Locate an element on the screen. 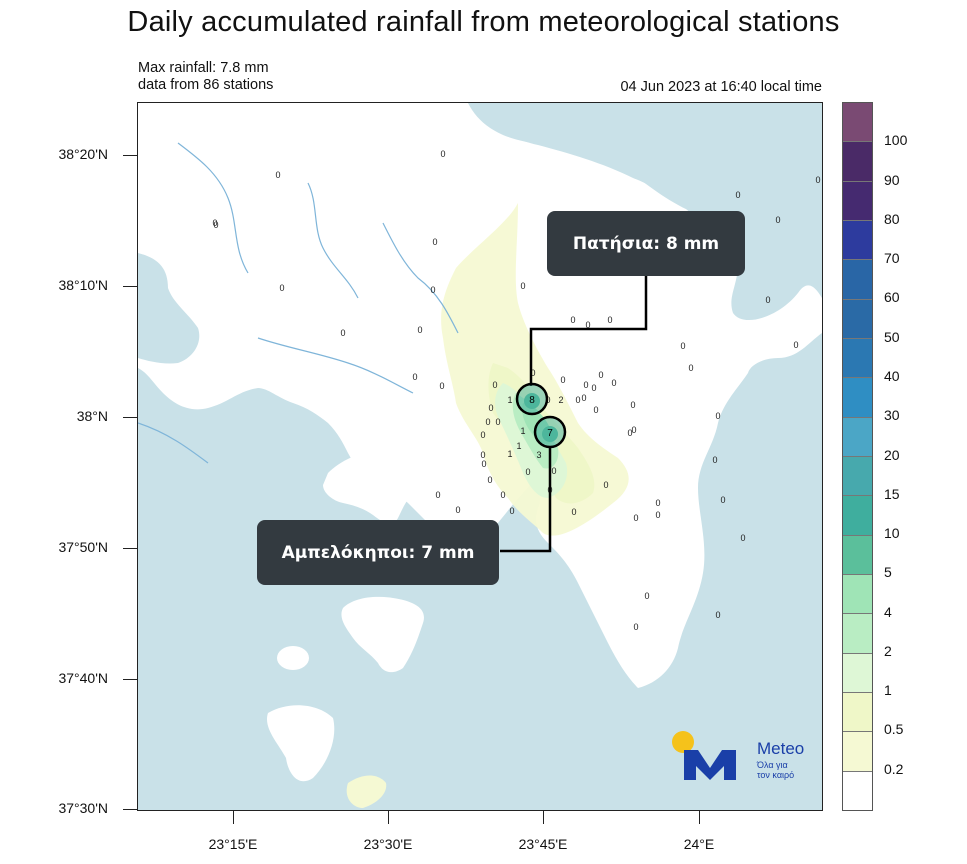 The width and height of the screenshot is (967, 864). lat-label: 37°40'N is located at coordinates (83, 678).